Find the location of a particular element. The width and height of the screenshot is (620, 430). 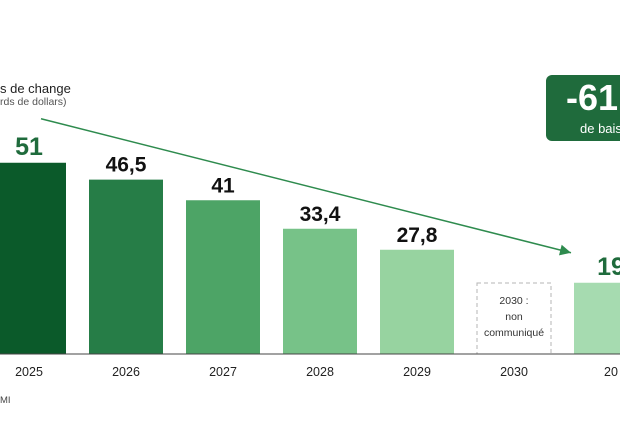

value-label-2029: 27,8 is located at coordinates (417, 235).